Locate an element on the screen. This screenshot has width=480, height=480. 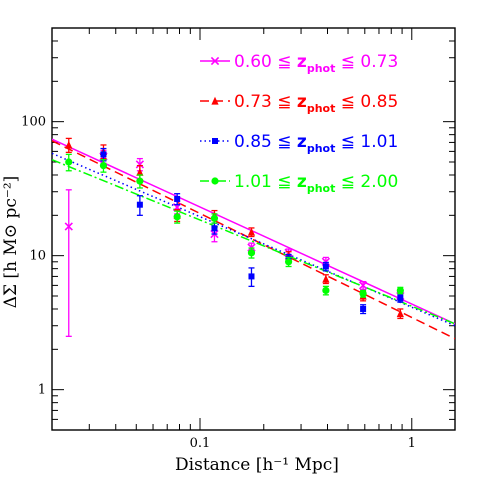
legend-label-low: 0.60 is located at coordinates (255, 62).